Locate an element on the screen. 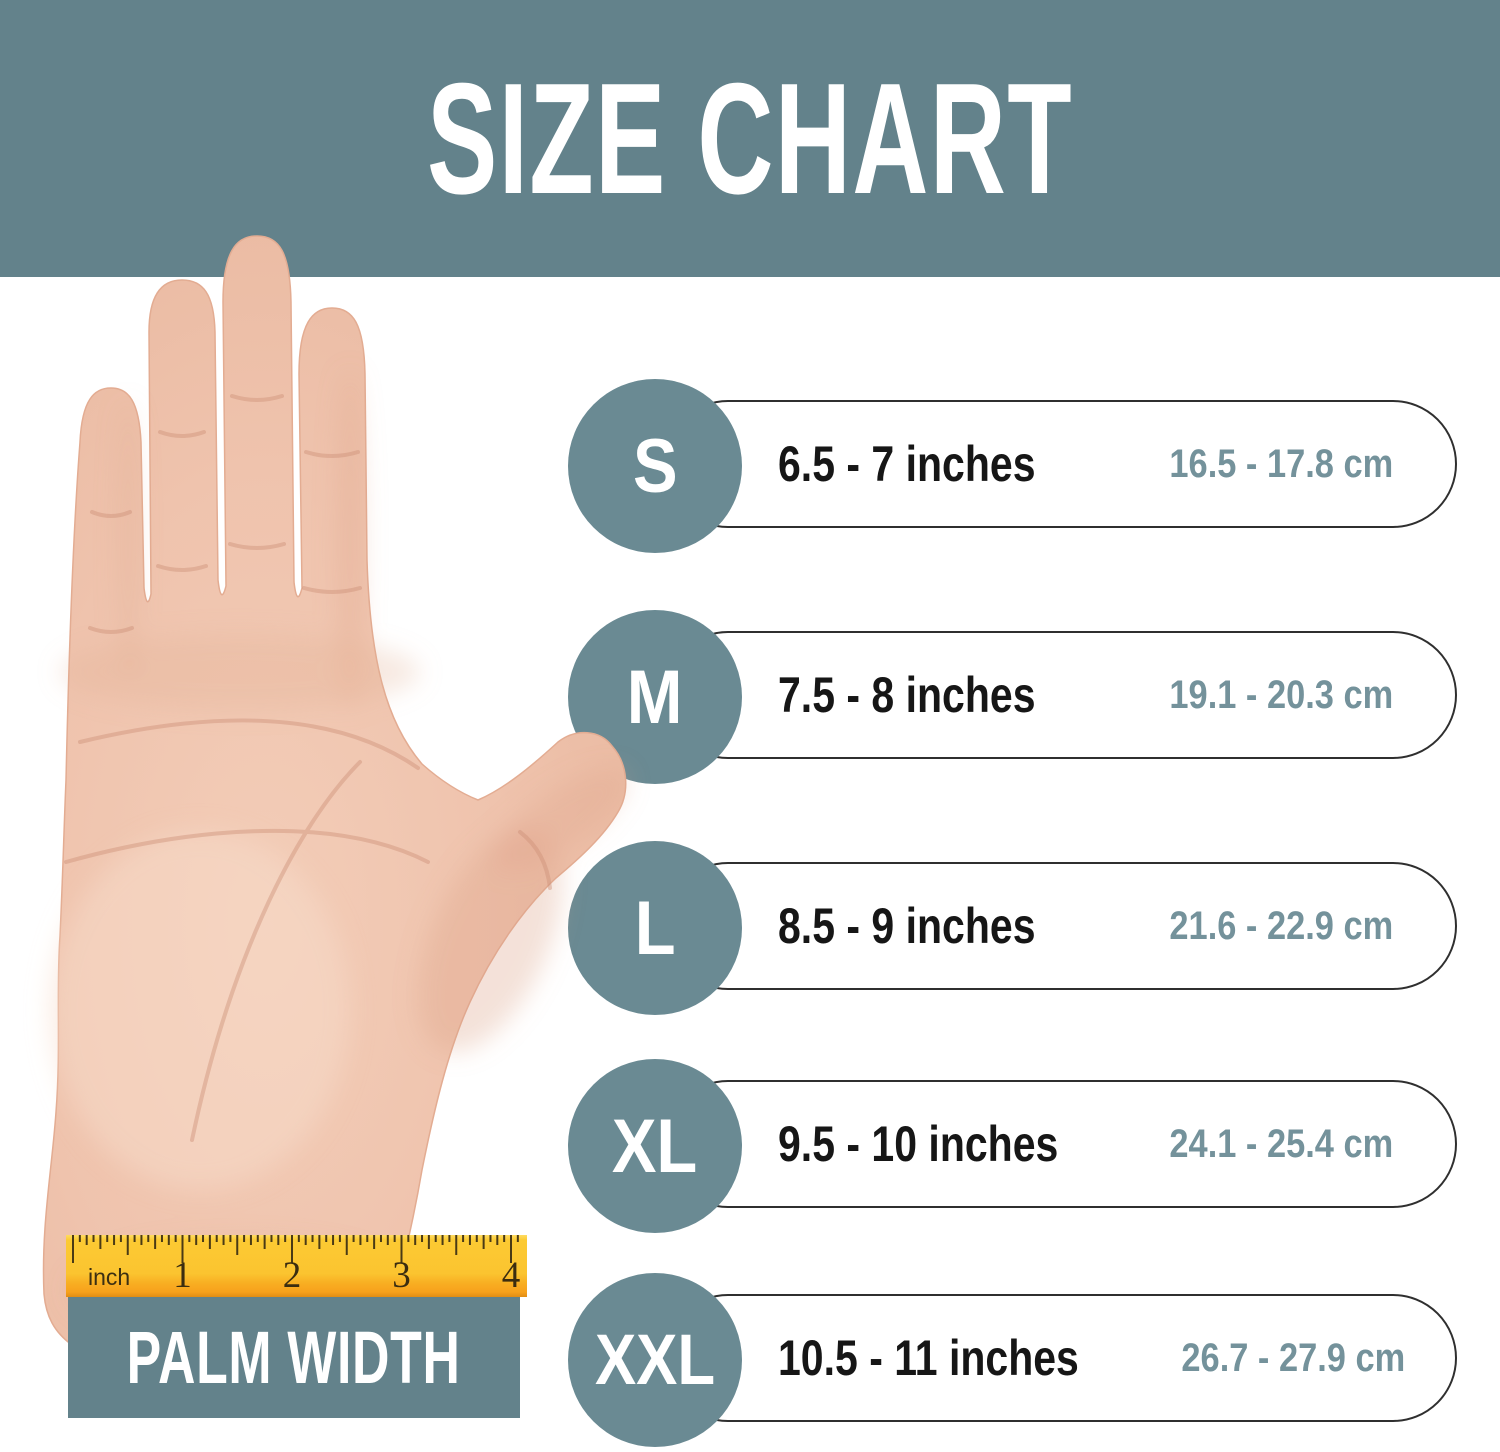  ruler-number-3: 3 is located at coordinates (401, 1275).